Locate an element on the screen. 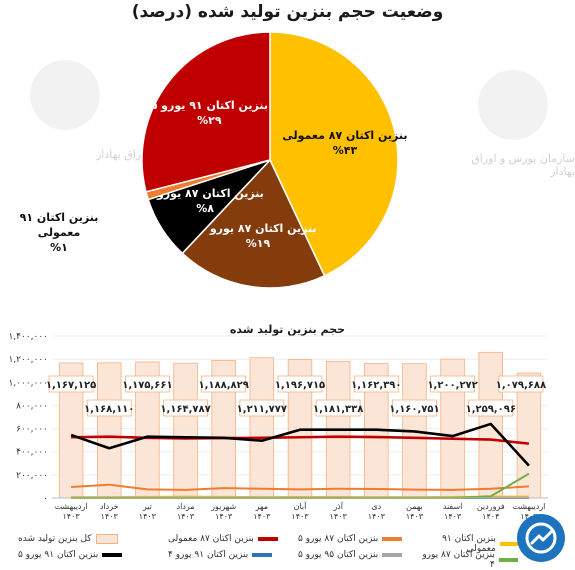 This screenshot has width=575, height=570. bar-data-label: ۱,۱۶۲,۳۹۰ is located at coordinates (376, 385).